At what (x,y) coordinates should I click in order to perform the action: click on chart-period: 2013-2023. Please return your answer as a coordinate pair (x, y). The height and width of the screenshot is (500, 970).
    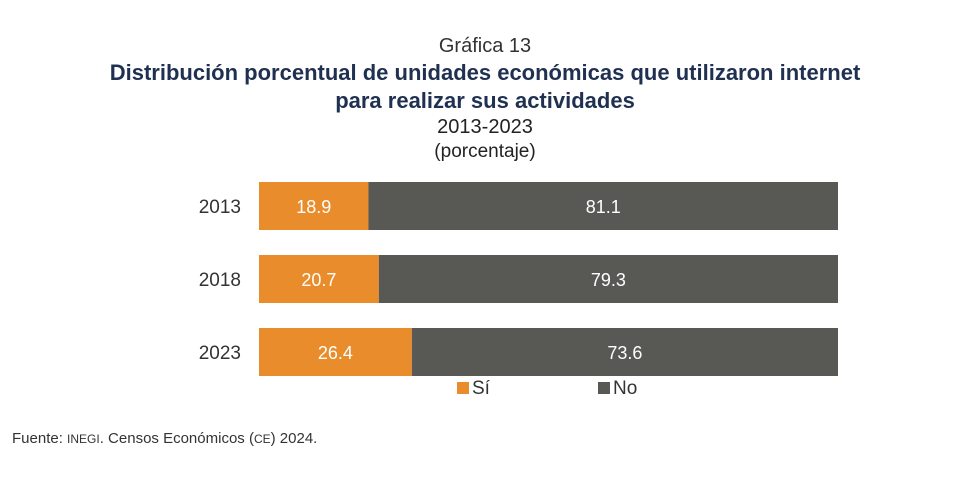
    Looking at the image, I should click on (485, 127).